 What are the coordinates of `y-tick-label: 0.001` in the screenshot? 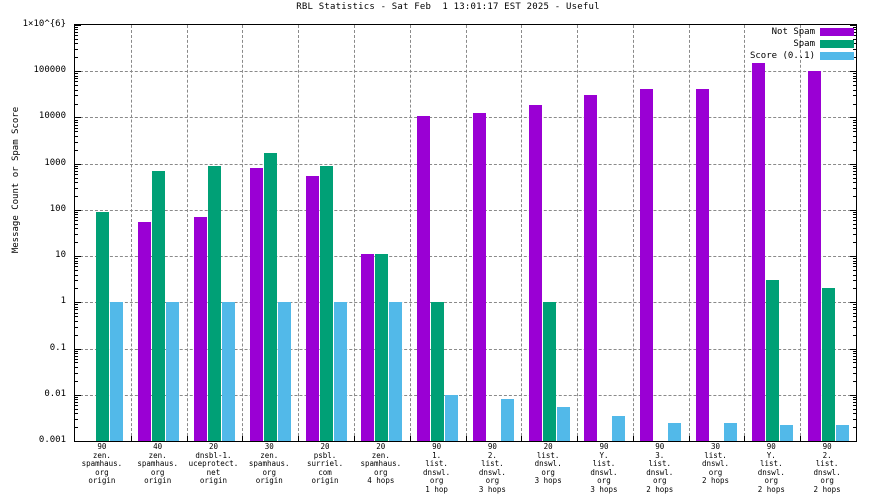 It's located at (52, 440).